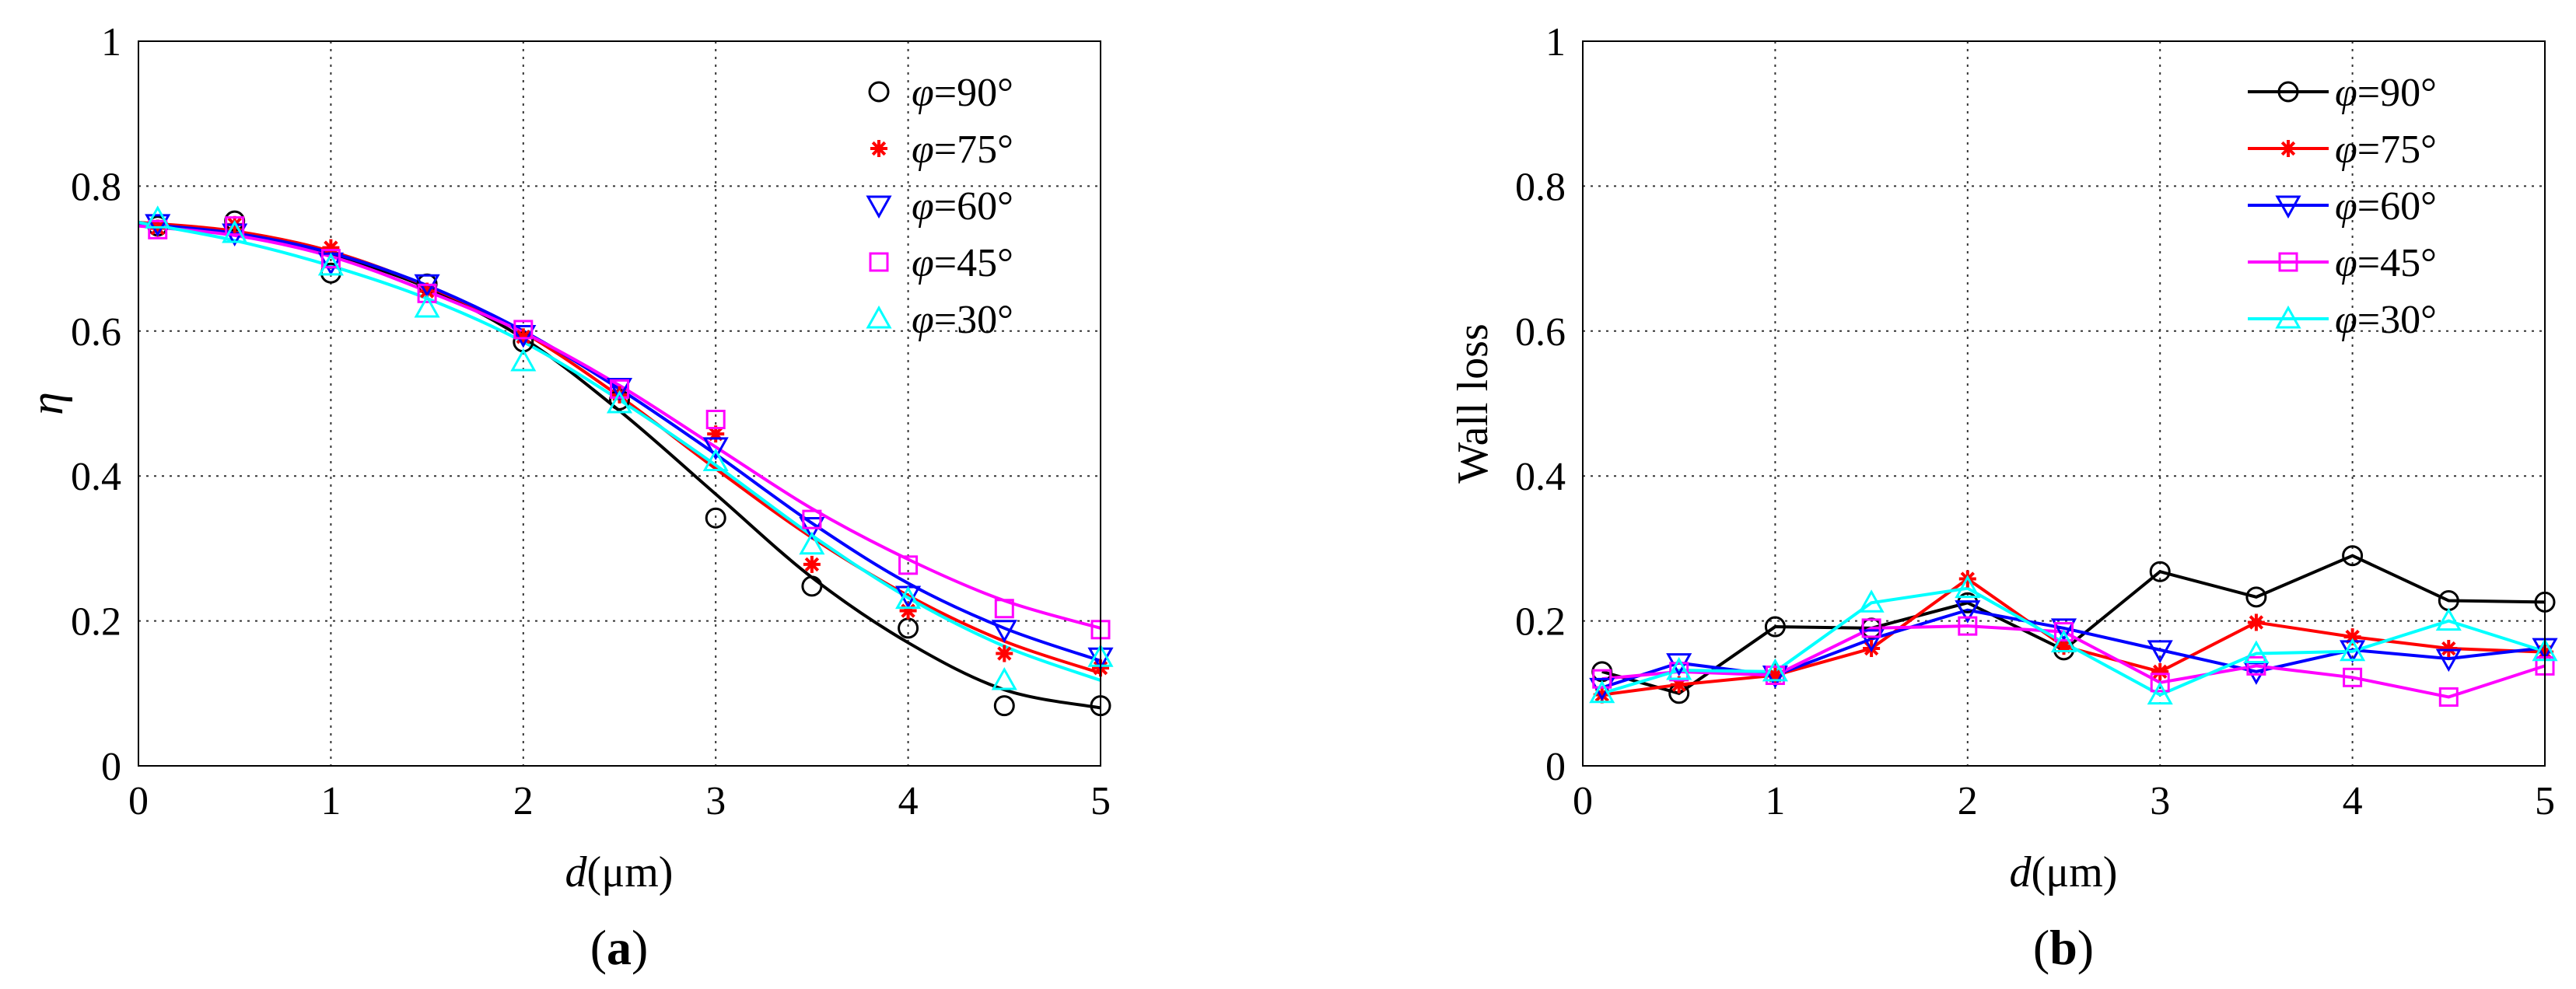 This screenshot has width=2576, height=989. Describe the element at coordinates (47, 404) in the screenshot. I see `y-axis-label-a: η` at that location.